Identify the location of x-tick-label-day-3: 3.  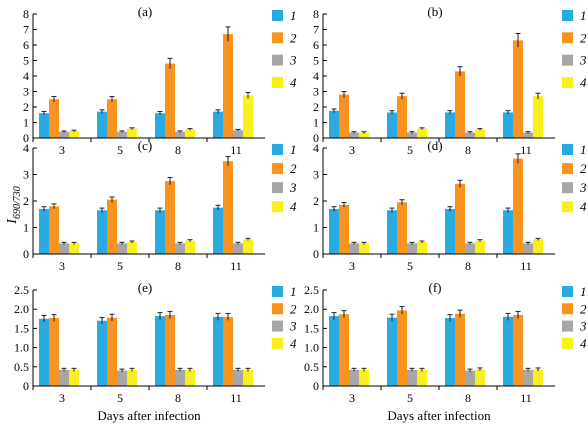
(352, 266).